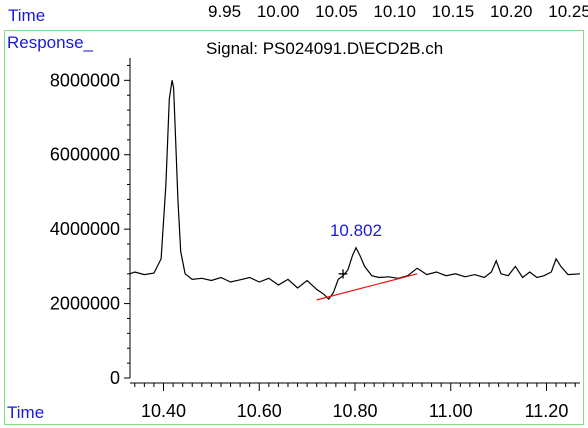 This screenshot has width=588, height=428. Describe the element at coordinates (583, 227) in the screenshot. I see `frame-right-border` at that location.